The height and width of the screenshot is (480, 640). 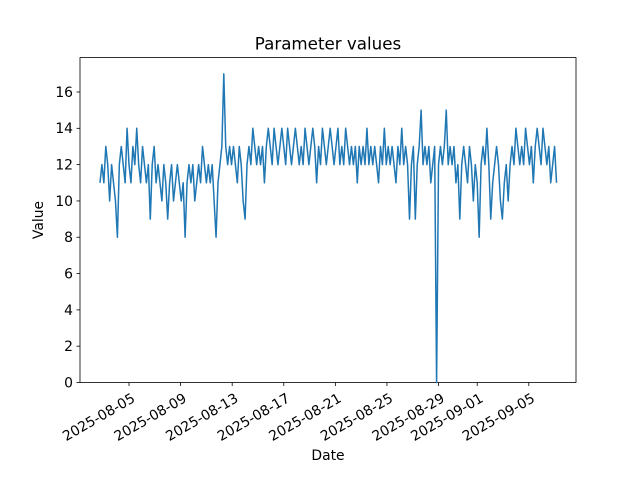 What do you see at coordinates (68, 238) in the screenshot?
I see `y-tick-label: 8` at bounding box center [68, 238].